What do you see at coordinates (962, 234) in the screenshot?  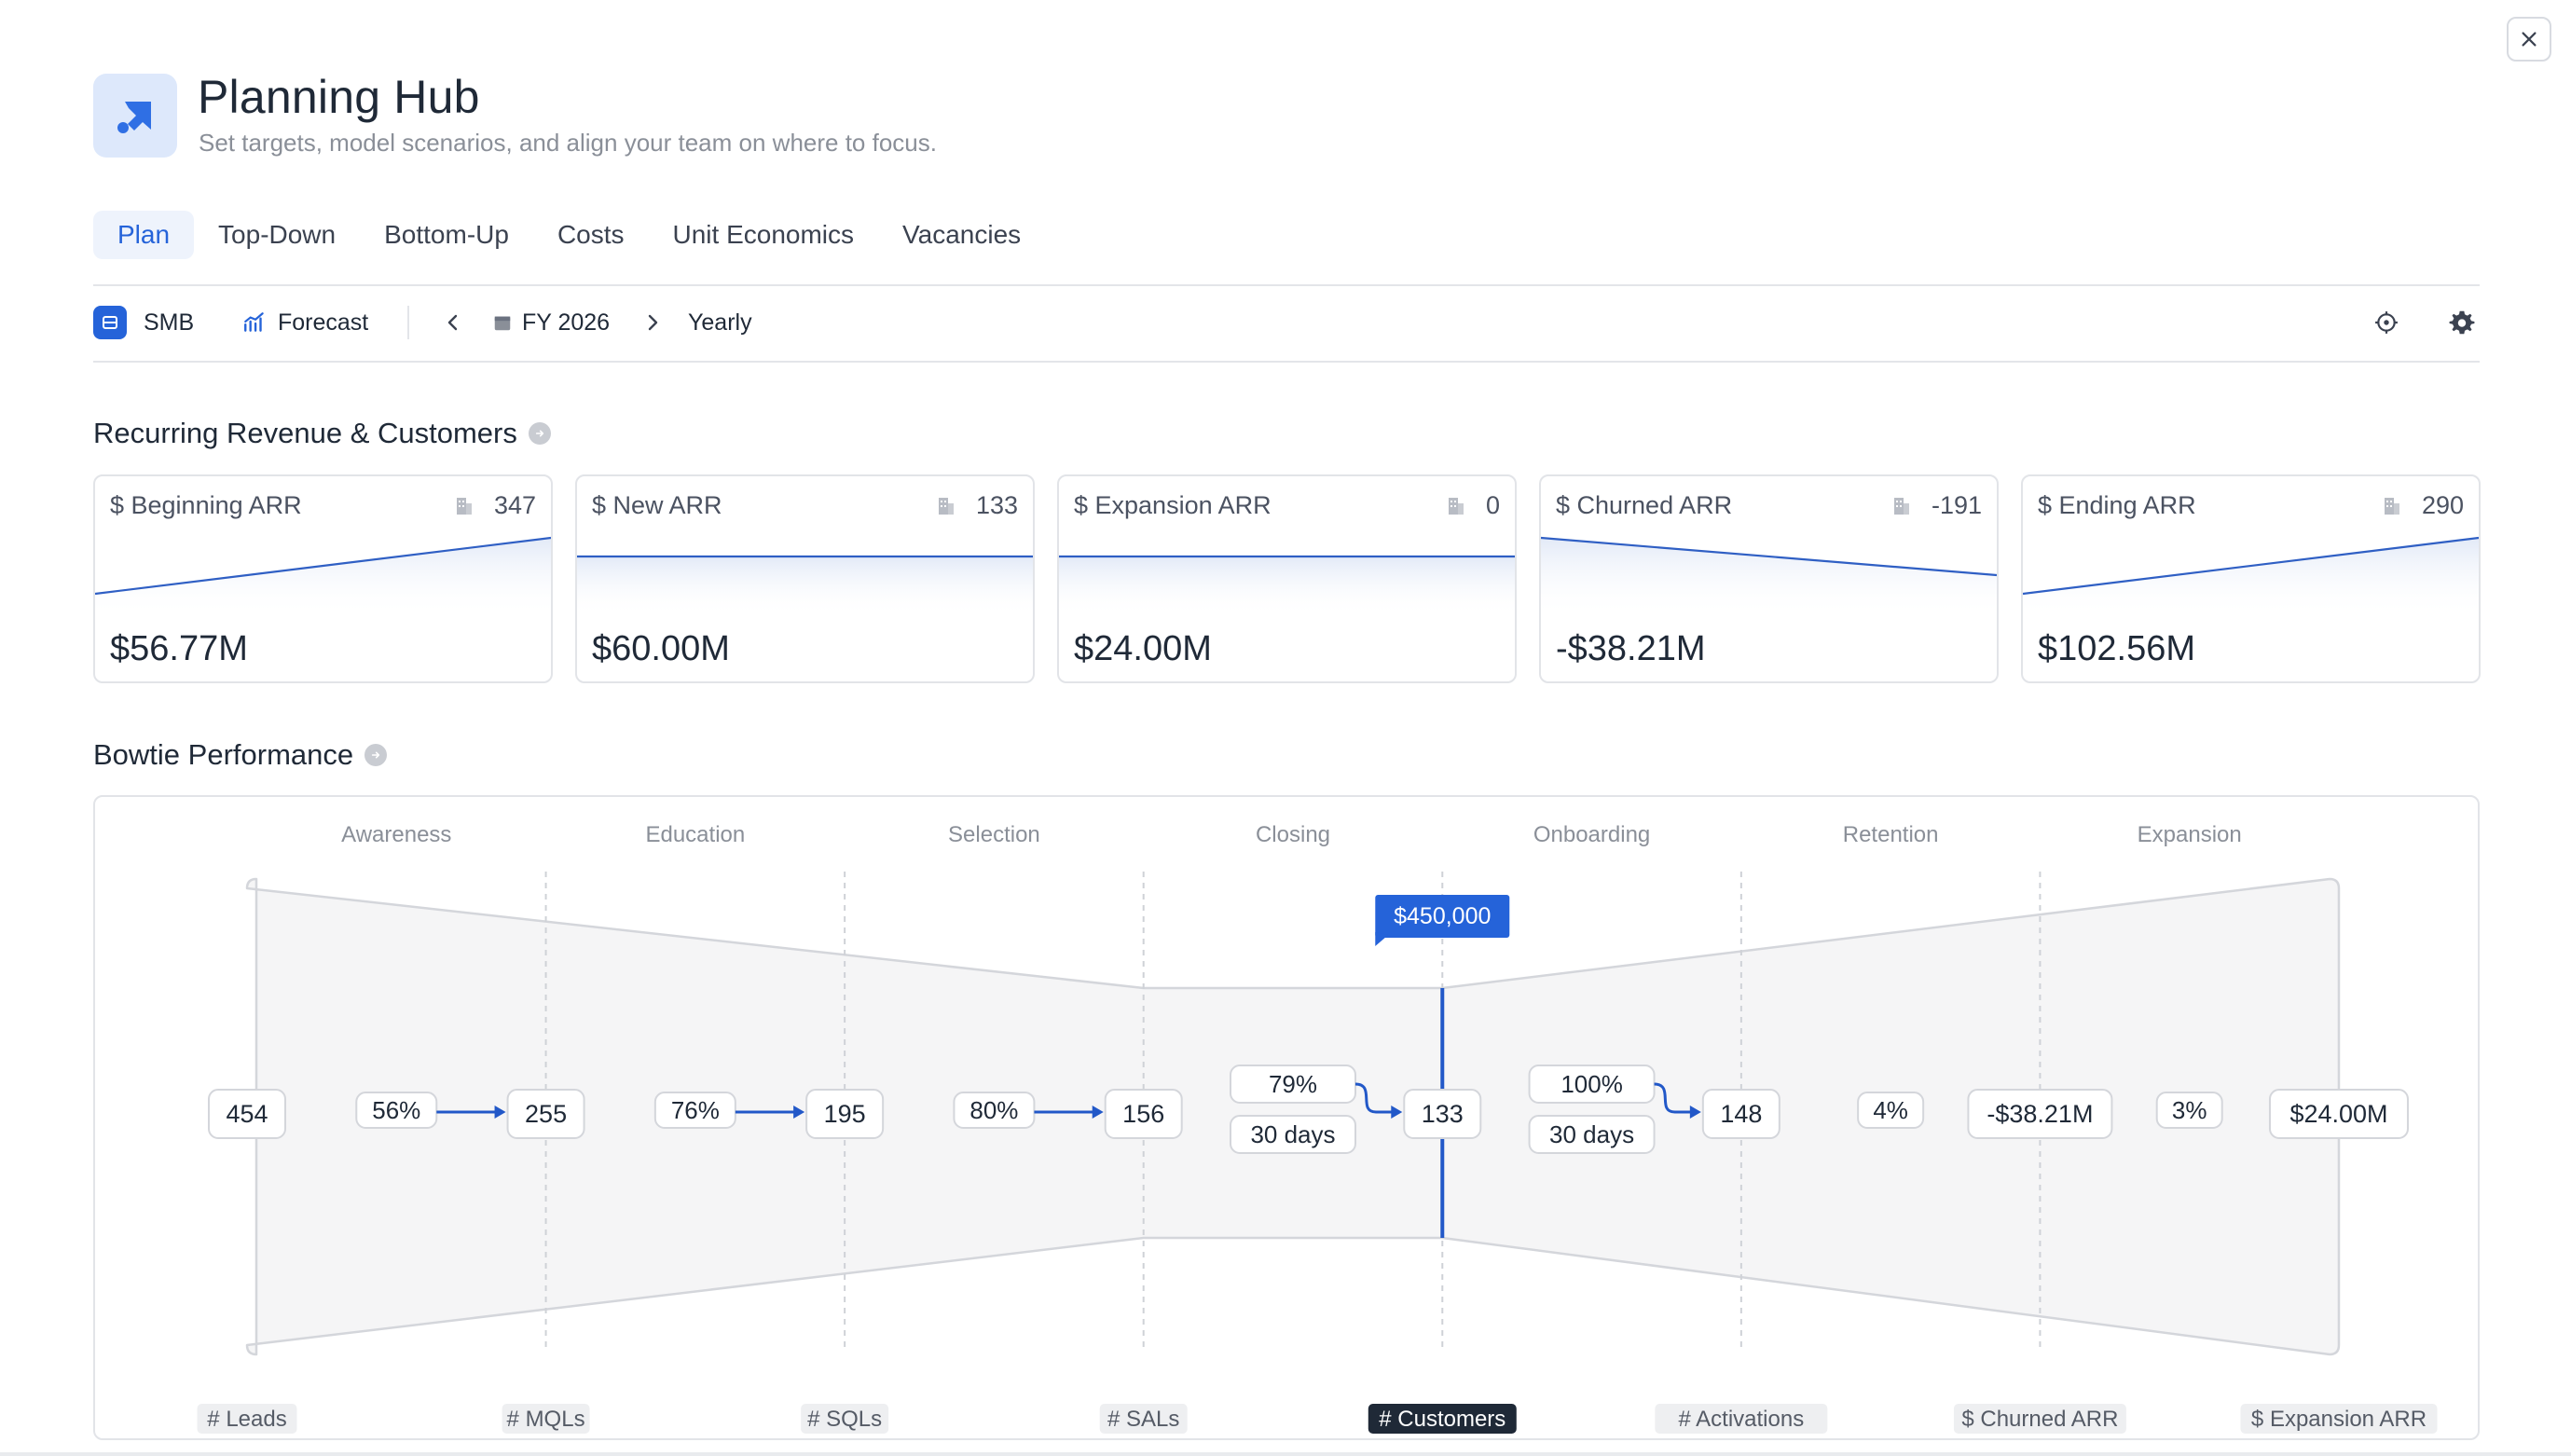 I see `tab-vacancies: Vacancies` at bounding box center [962, 234].